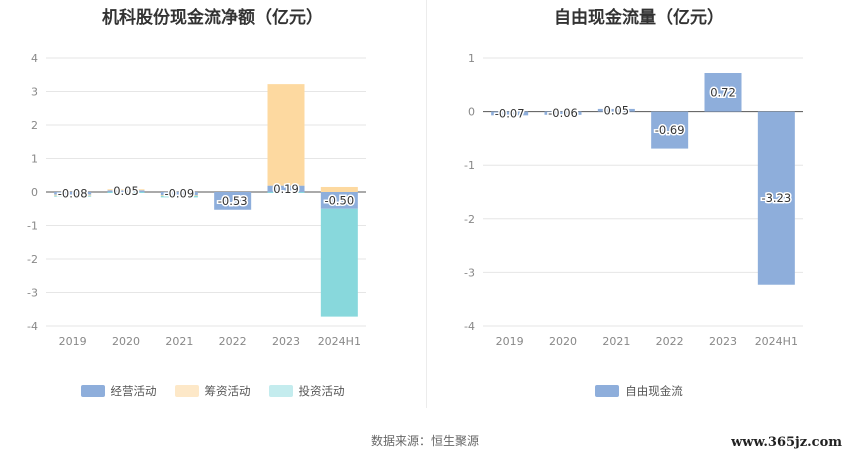  Describe the element at coordinates (424, 441) in the screenshot. I see `data-source-note: 数据来源：恒生聚源` at that location.